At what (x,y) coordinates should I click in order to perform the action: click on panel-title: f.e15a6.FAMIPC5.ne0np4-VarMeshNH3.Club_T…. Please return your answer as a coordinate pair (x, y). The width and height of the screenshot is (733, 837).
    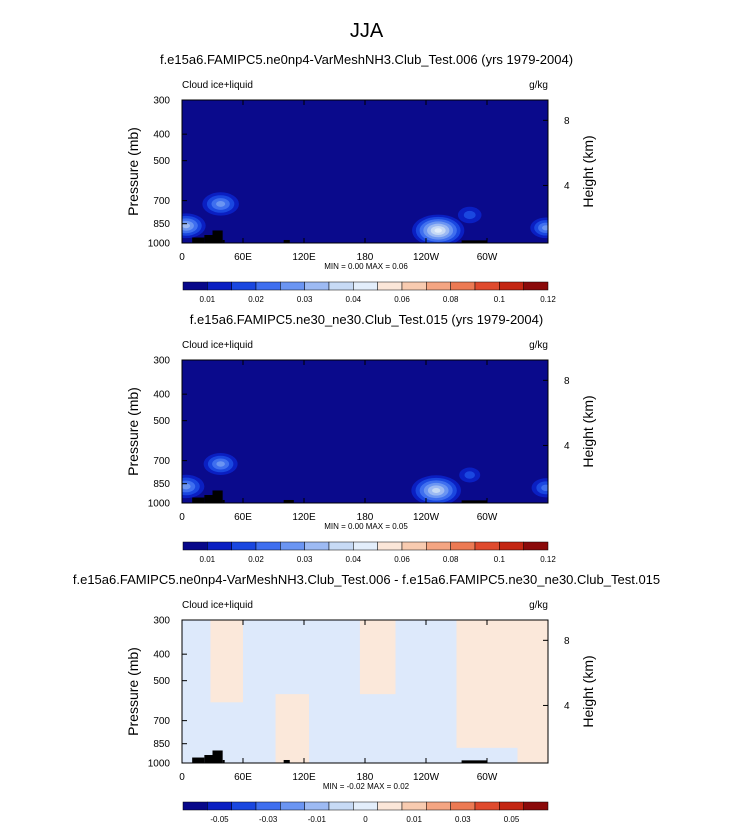
    Looking at the image, I should click on (366, 579).